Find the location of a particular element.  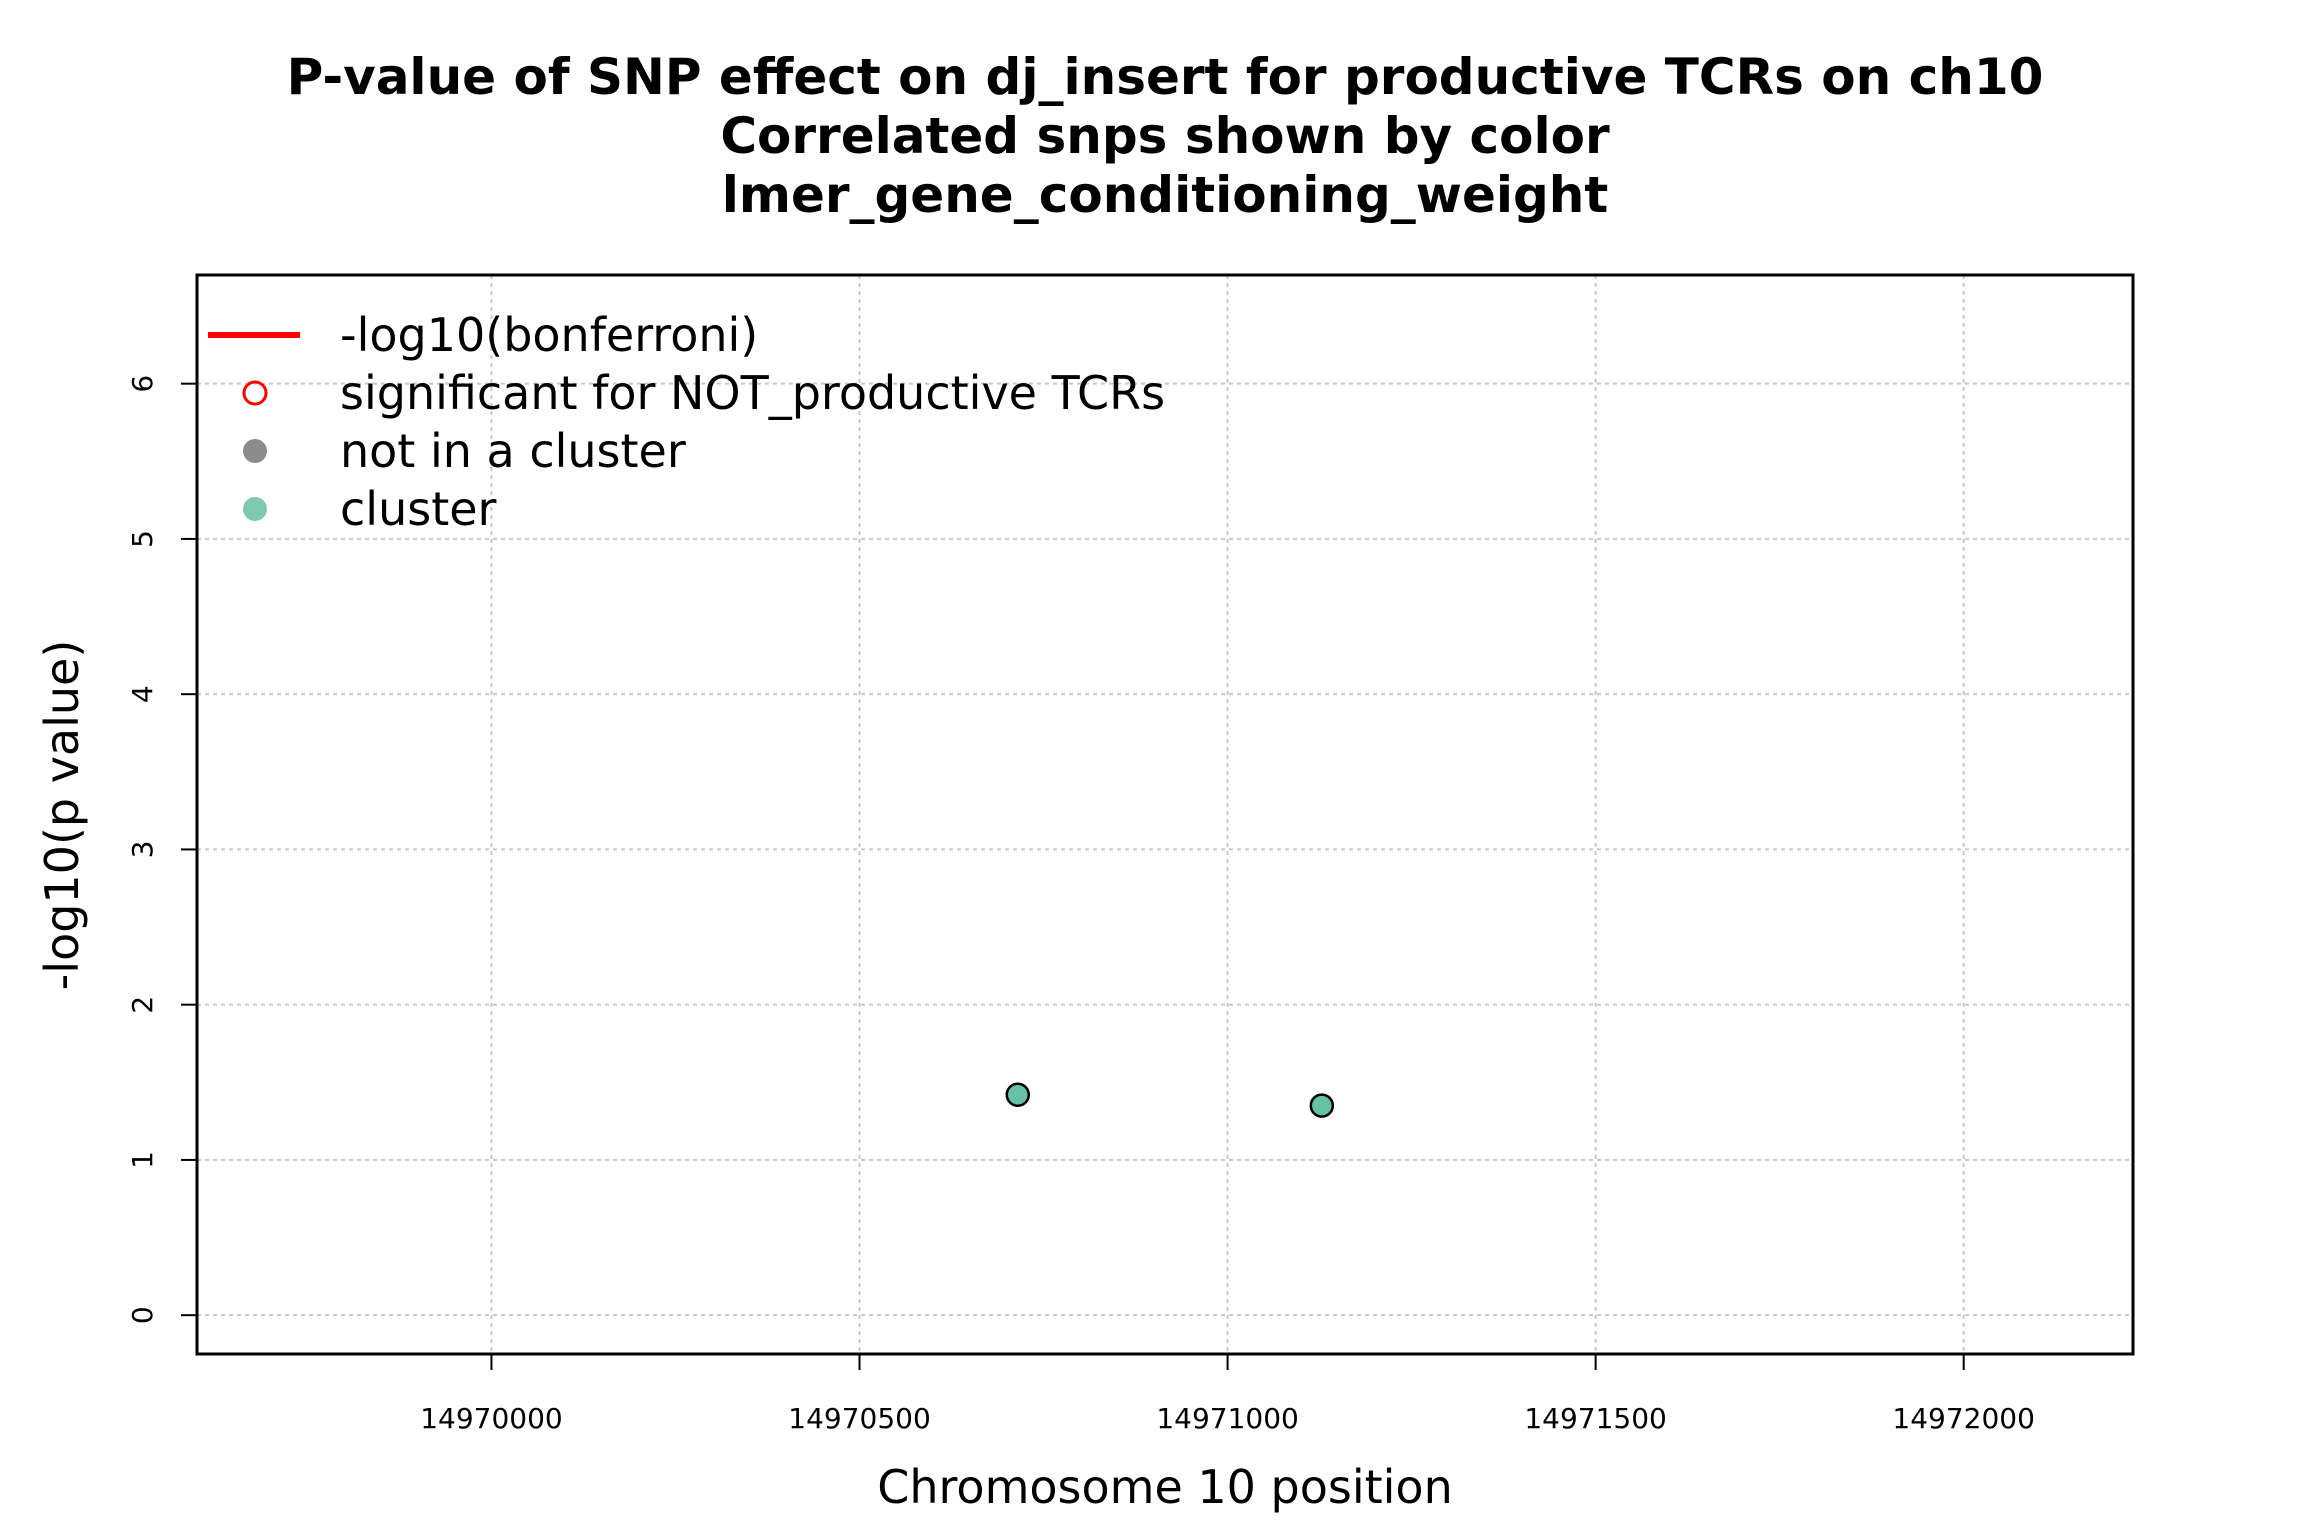

y-tick-label-3: 3 is located at coordinates (142, 850).